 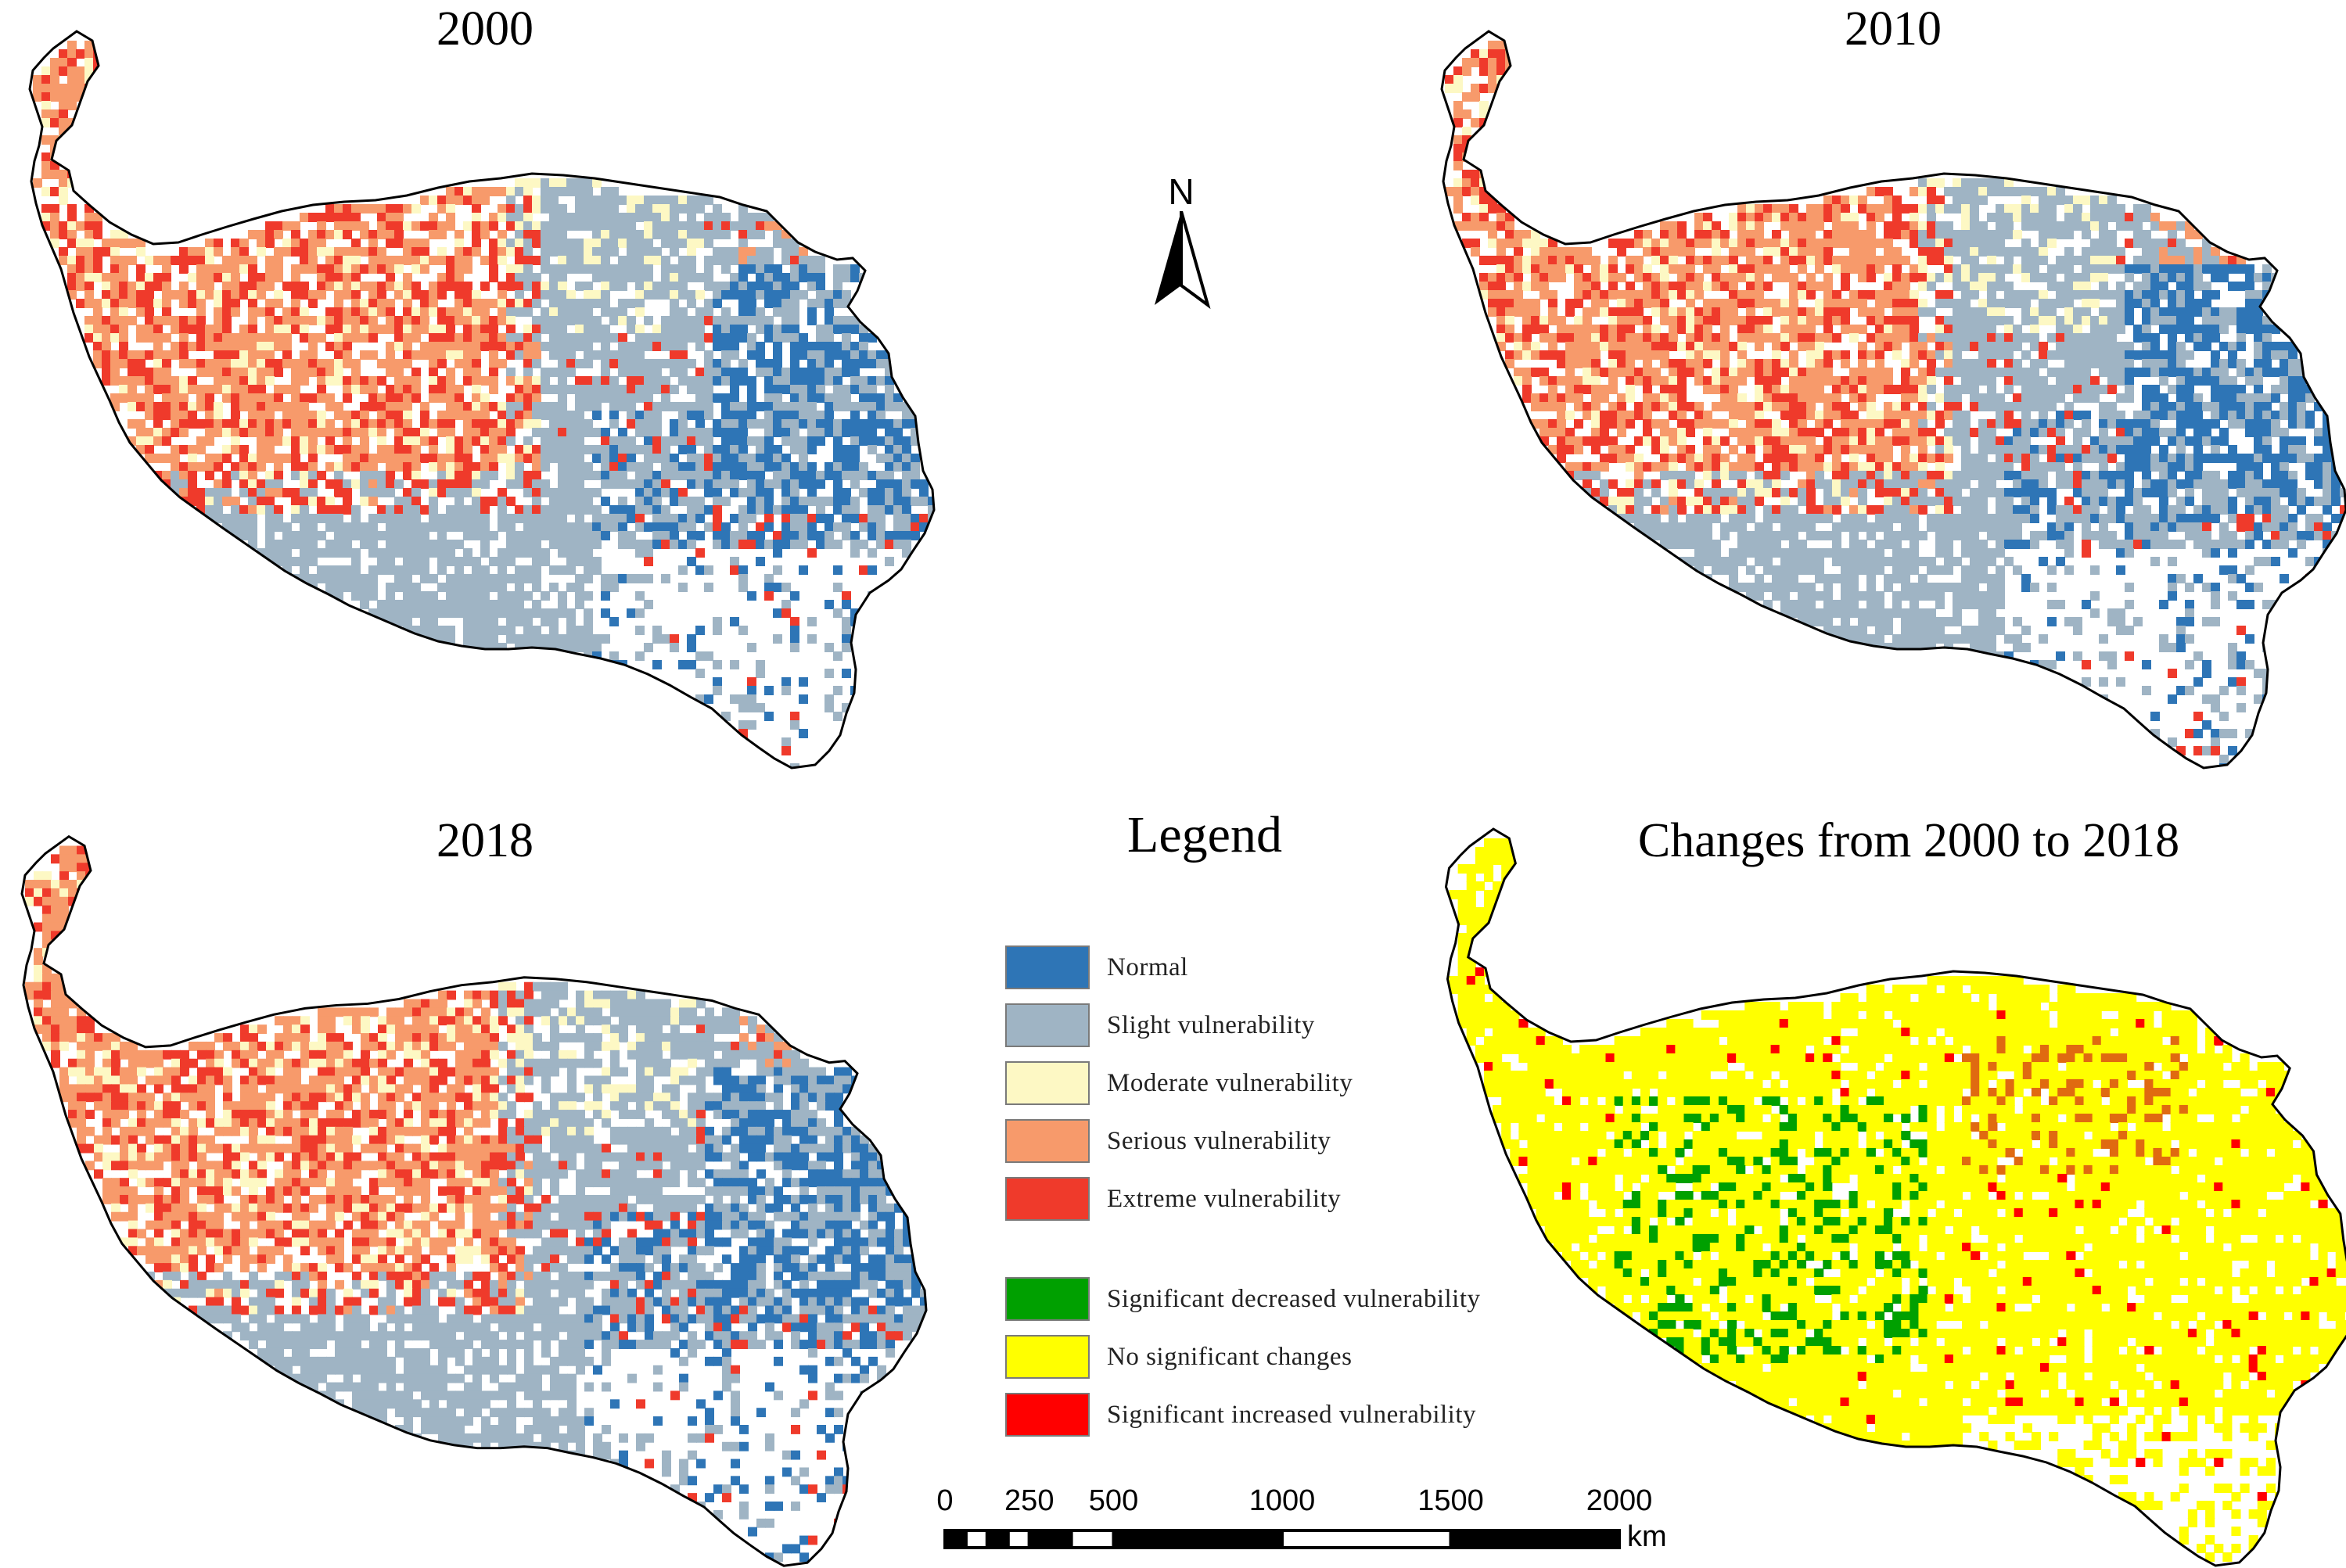 I want to click on legend-label: Slight vulnerability, so click(x=1211, y=1024).